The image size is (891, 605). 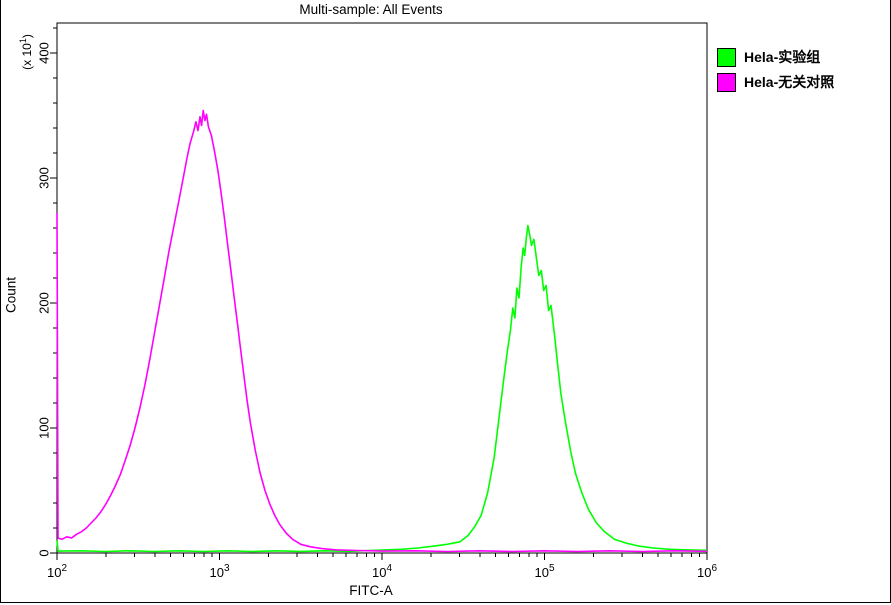 I want to click on legend-label-experimental: Hela-实验组, so click(x=782, y=57).